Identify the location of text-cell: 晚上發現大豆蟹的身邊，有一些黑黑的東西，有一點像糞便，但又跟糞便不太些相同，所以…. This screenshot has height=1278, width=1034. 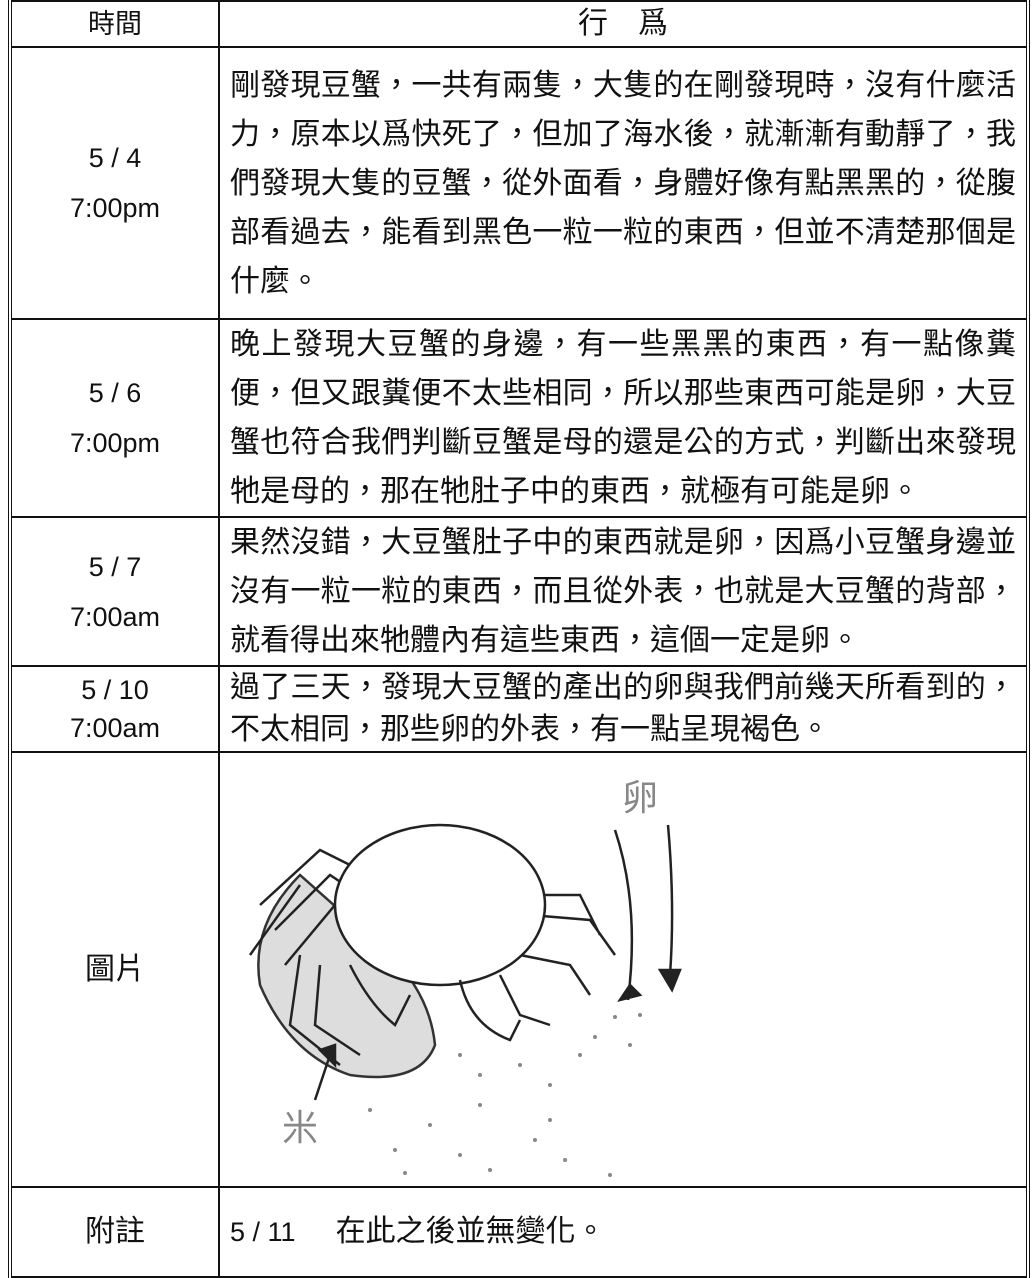
(623, 418).